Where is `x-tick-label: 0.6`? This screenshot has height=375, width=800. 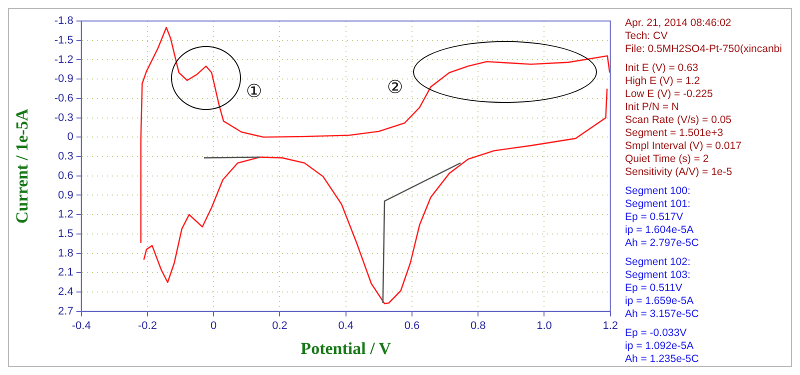 x-tick-label: 0.6 is located at coordinates (412, 326).